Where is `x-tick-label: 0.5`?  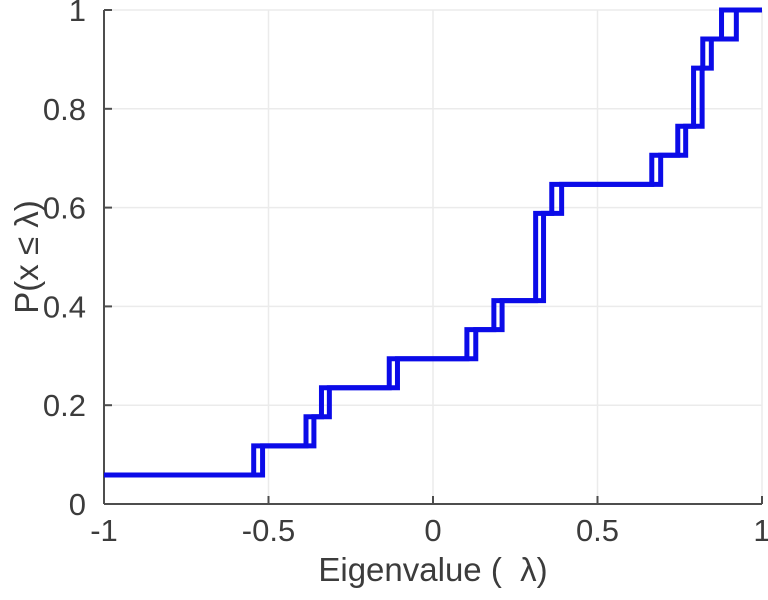
x-tick-label: 0.5 is located at coordinates (597, 530).